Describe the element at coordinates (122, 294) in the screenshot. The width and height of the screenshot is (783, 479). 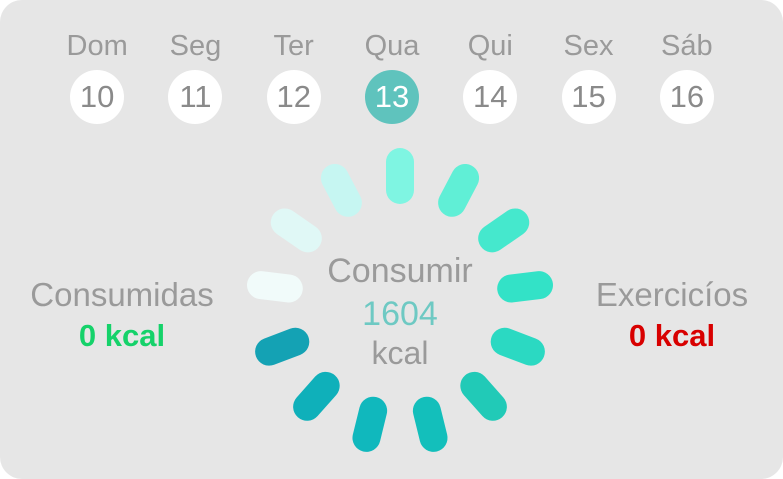
I see `consumed-label: Consumidas` at that location.